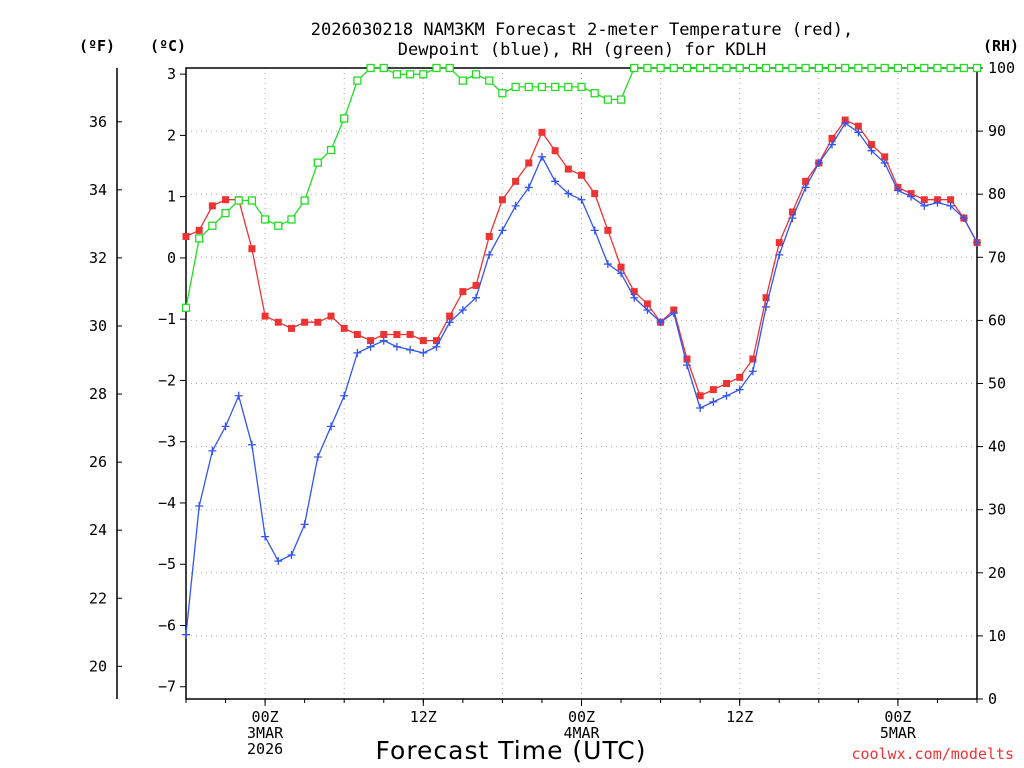 The width and height of the screenshot is (1024, 768). What do you see at coordinates (98, 530) in the screenshot?
I see `fahrenheit-tick-label: 24` at bounding box center [98, 530].